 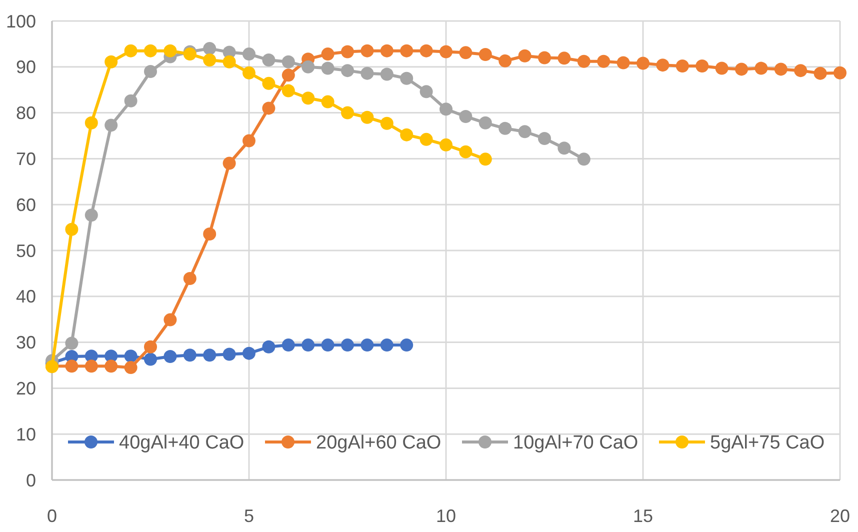 What do you see at coordinates (26, 434) in the screenshot?
I see `y-tick-label: 10` at bounding box center [26, 434].